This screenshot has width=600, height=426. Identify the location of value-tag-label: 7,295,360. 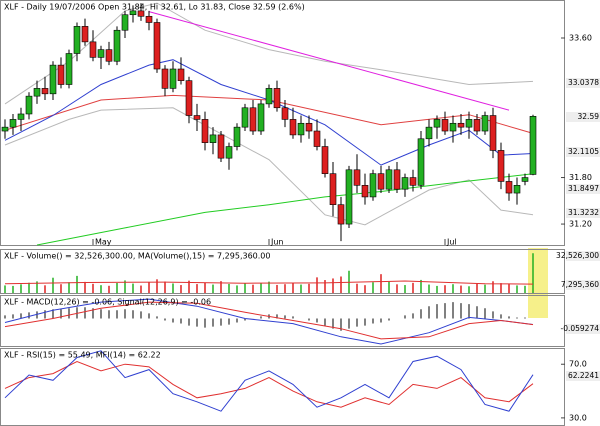
(580, 284).